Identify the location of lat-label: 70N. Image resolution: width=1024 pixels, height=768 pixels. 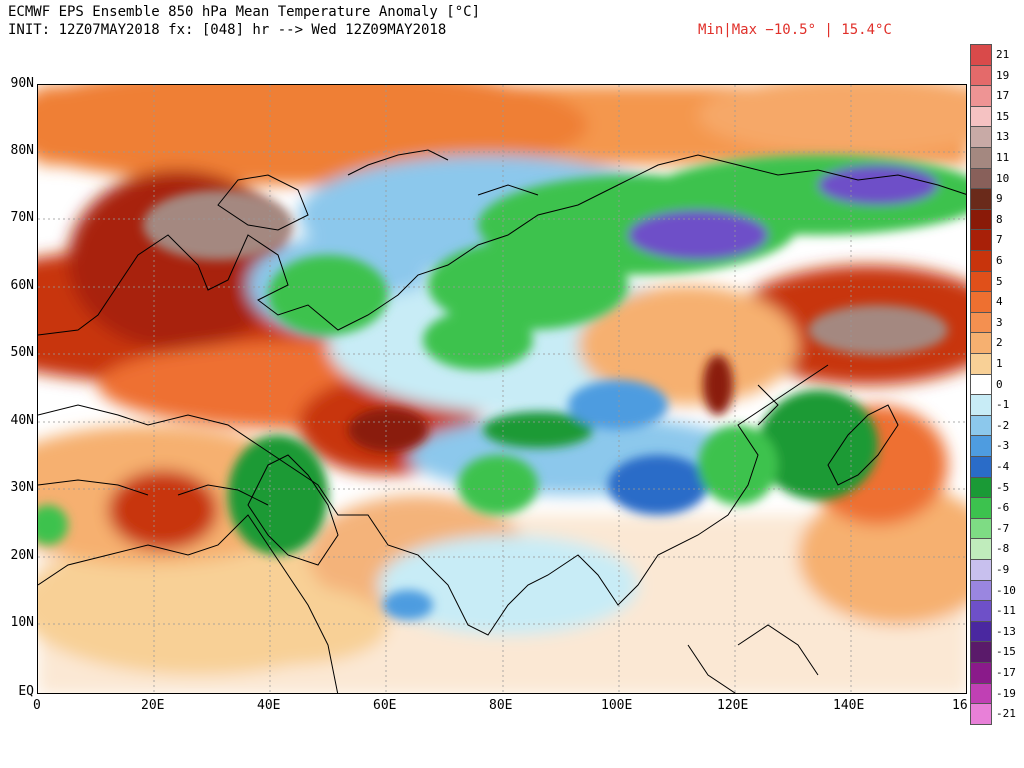
(22, 217).